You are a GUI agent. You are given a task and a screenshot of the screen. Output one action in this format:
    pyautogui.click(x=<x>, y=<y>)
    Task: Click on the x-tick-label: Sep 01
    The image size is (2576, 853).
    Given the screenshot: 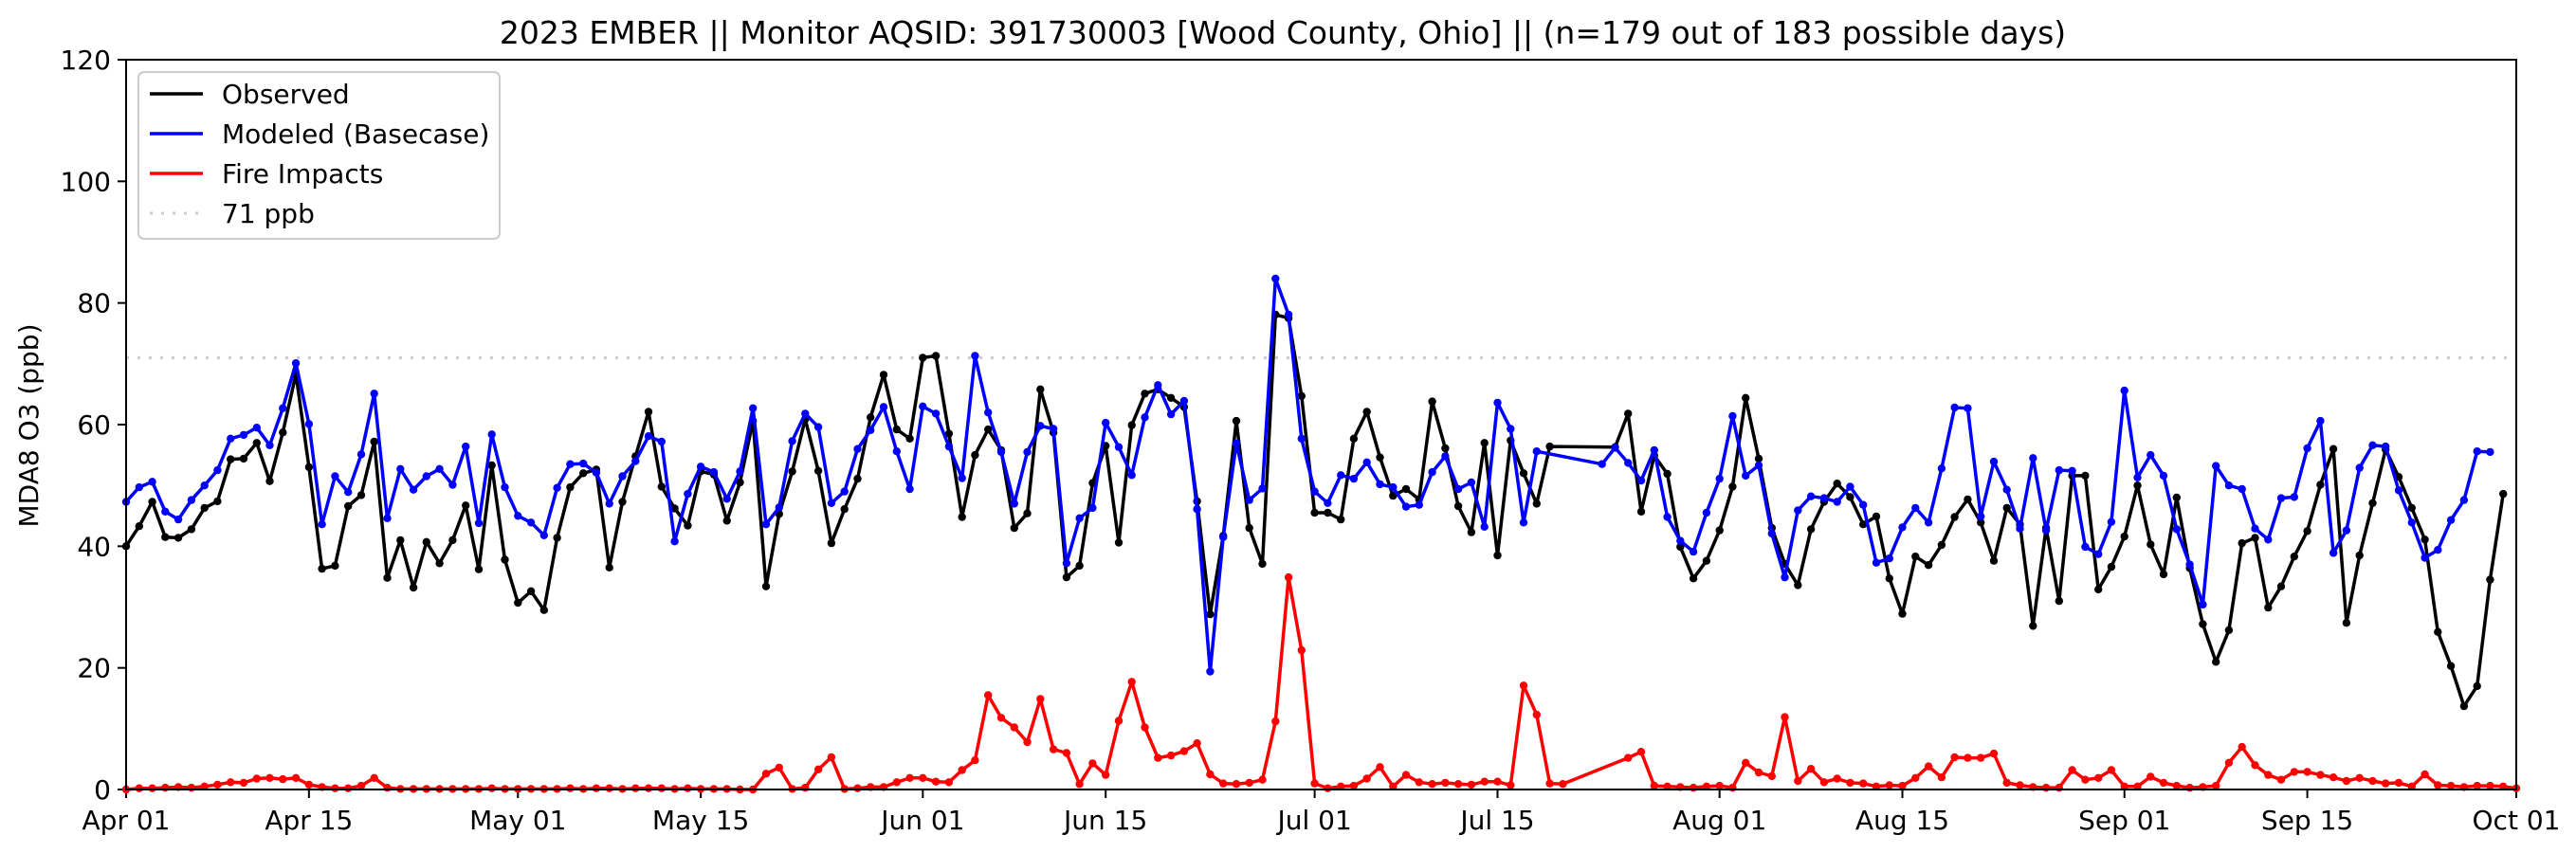 What is the action you would take?
    pyautogui.click(x=2124, y=820)
    